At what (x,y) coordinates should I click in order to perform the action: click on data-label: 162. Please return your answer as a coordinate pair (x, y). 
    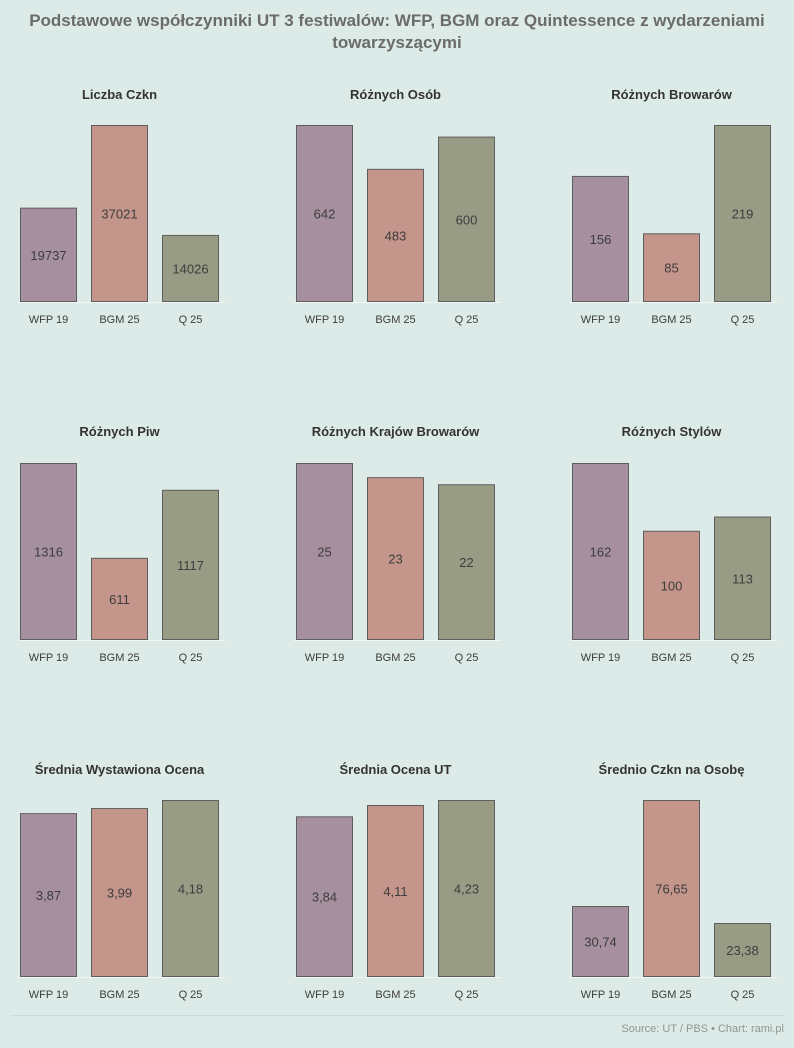
    Looking at the image, I should click on (601, 552).